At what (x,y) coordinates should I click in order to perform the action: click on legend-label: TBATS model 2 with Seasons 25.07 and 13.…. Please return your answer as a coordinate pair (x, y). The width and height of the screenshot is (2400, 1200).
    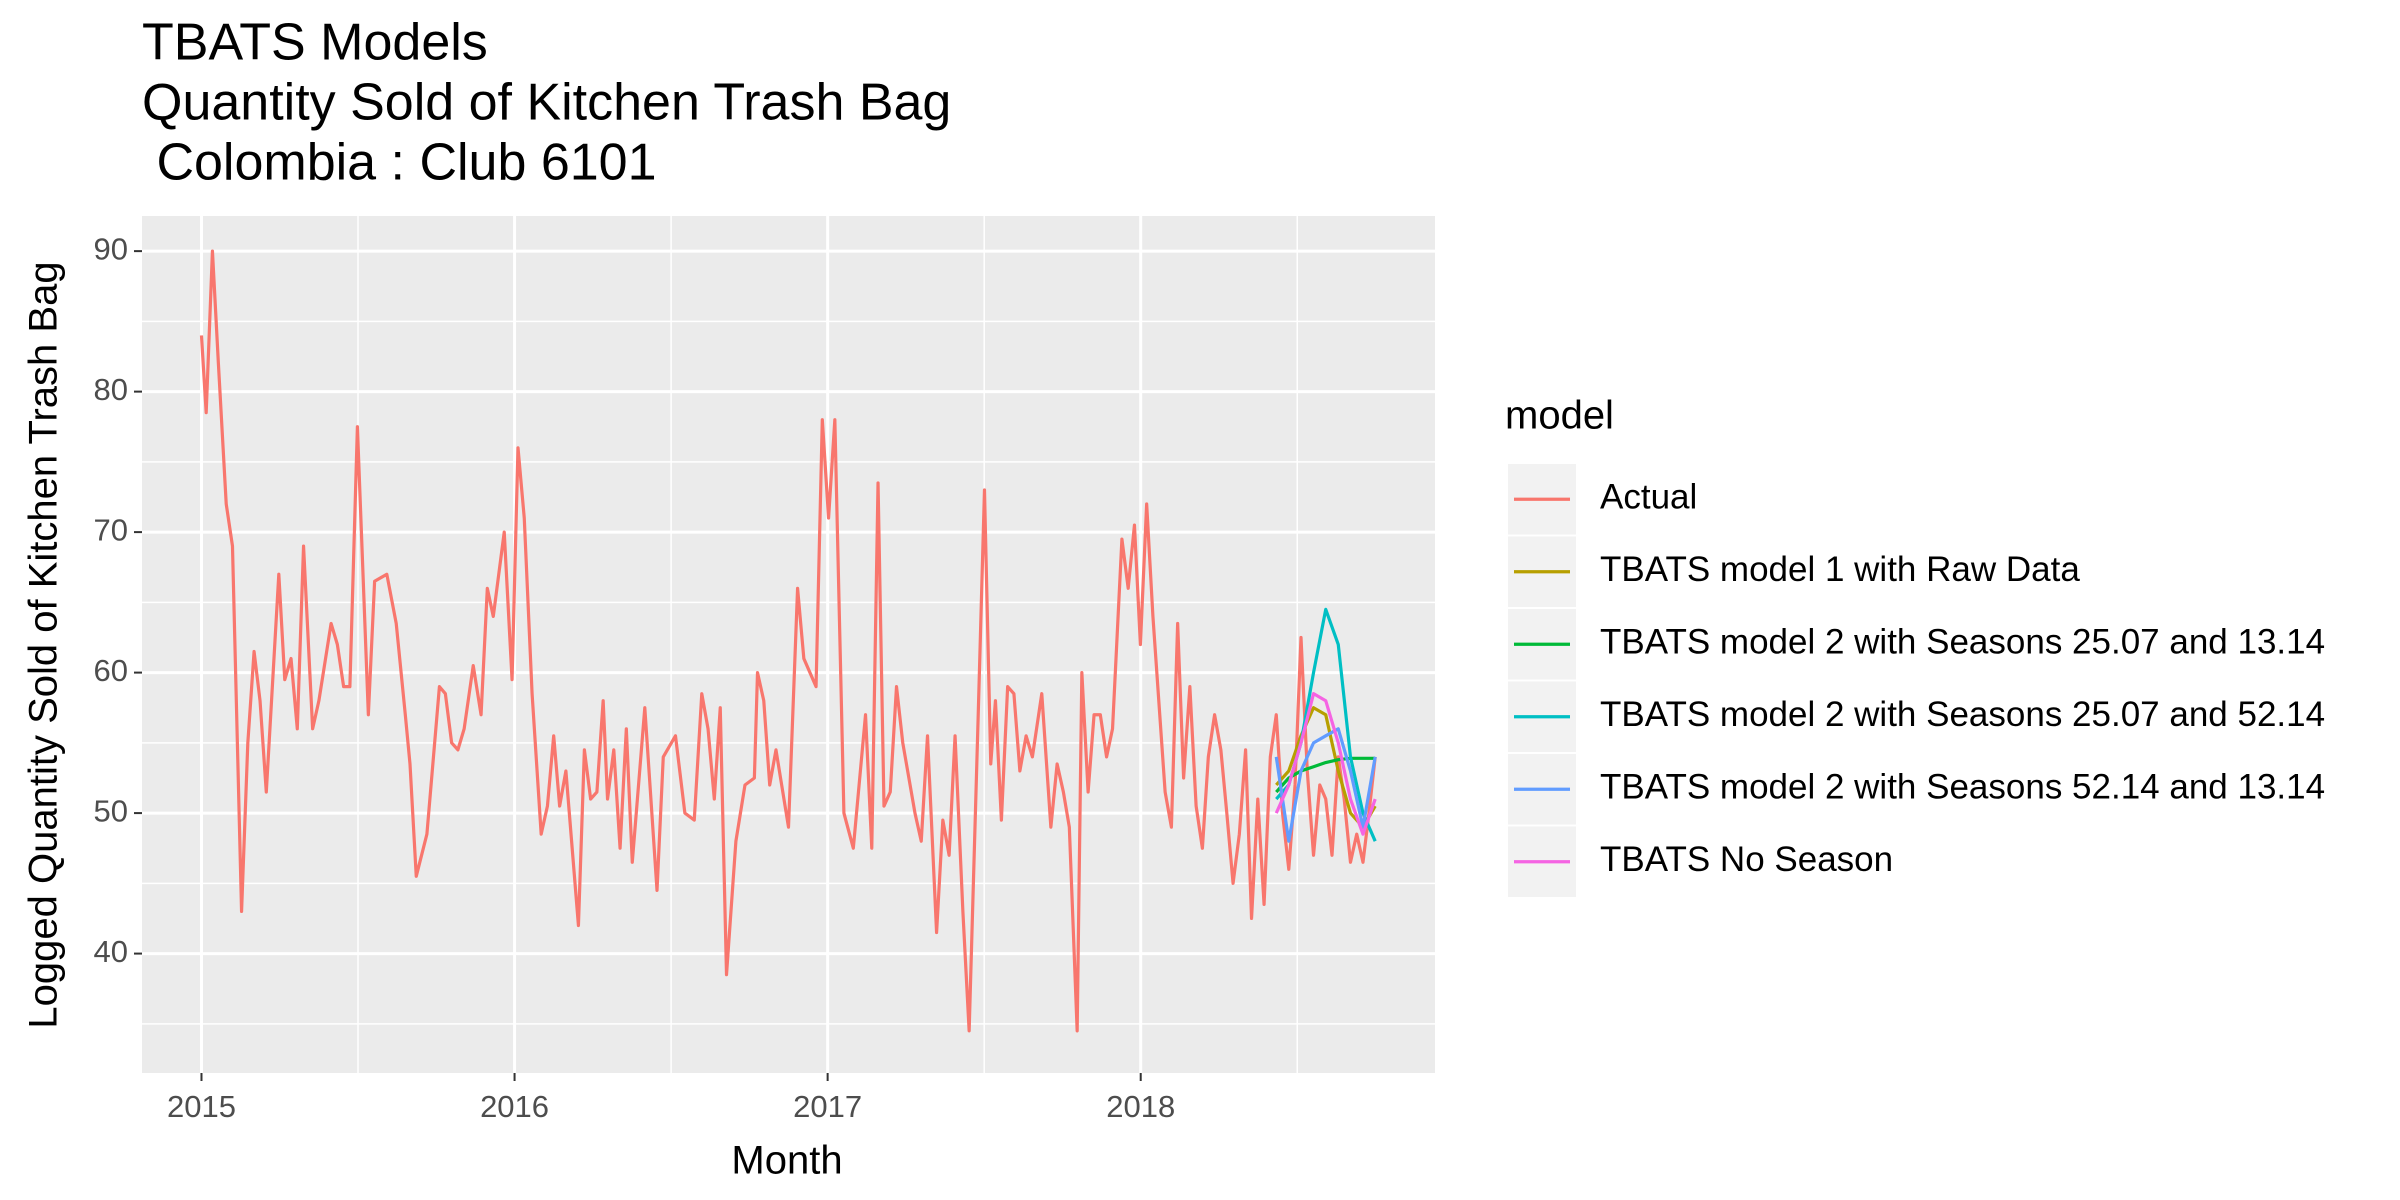
    Looking at the image, I should click on (1962, 642).